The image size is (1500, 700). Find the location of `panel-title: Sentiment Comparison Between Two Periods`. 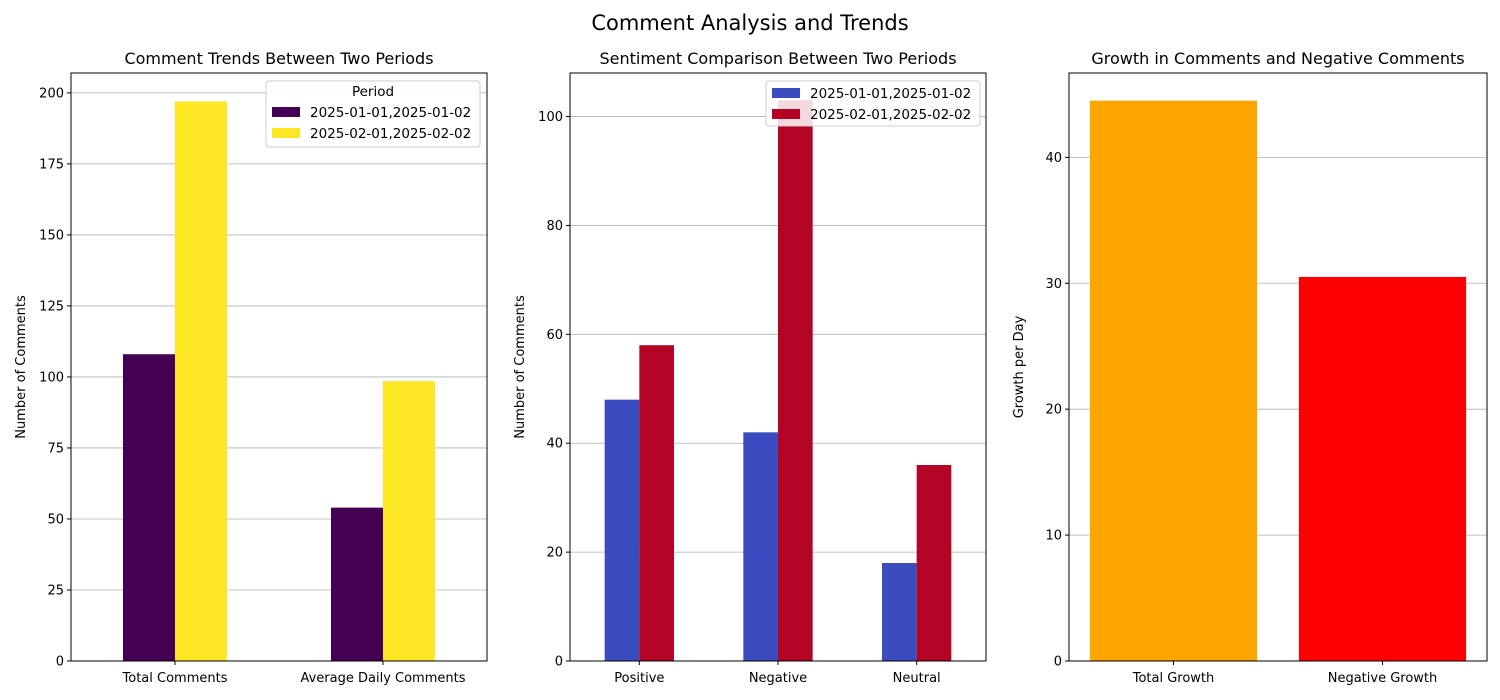

panel-title: Sentiment Comparison Between Two Periods is located at coordinates (777, 58).